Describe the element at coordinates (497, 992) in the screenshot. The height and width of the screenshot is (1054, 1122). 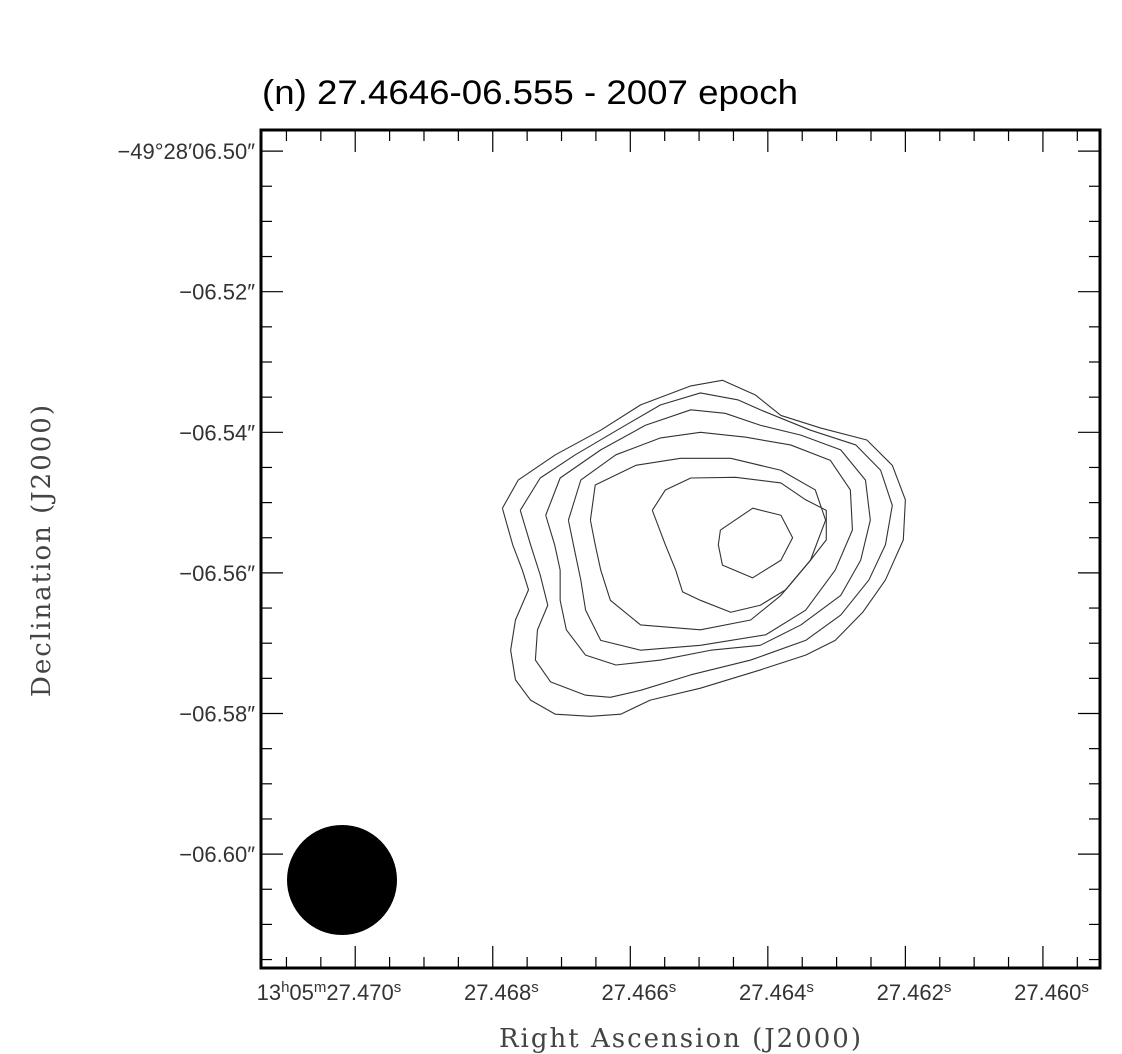
I see `label-part: 27.468` at that location.